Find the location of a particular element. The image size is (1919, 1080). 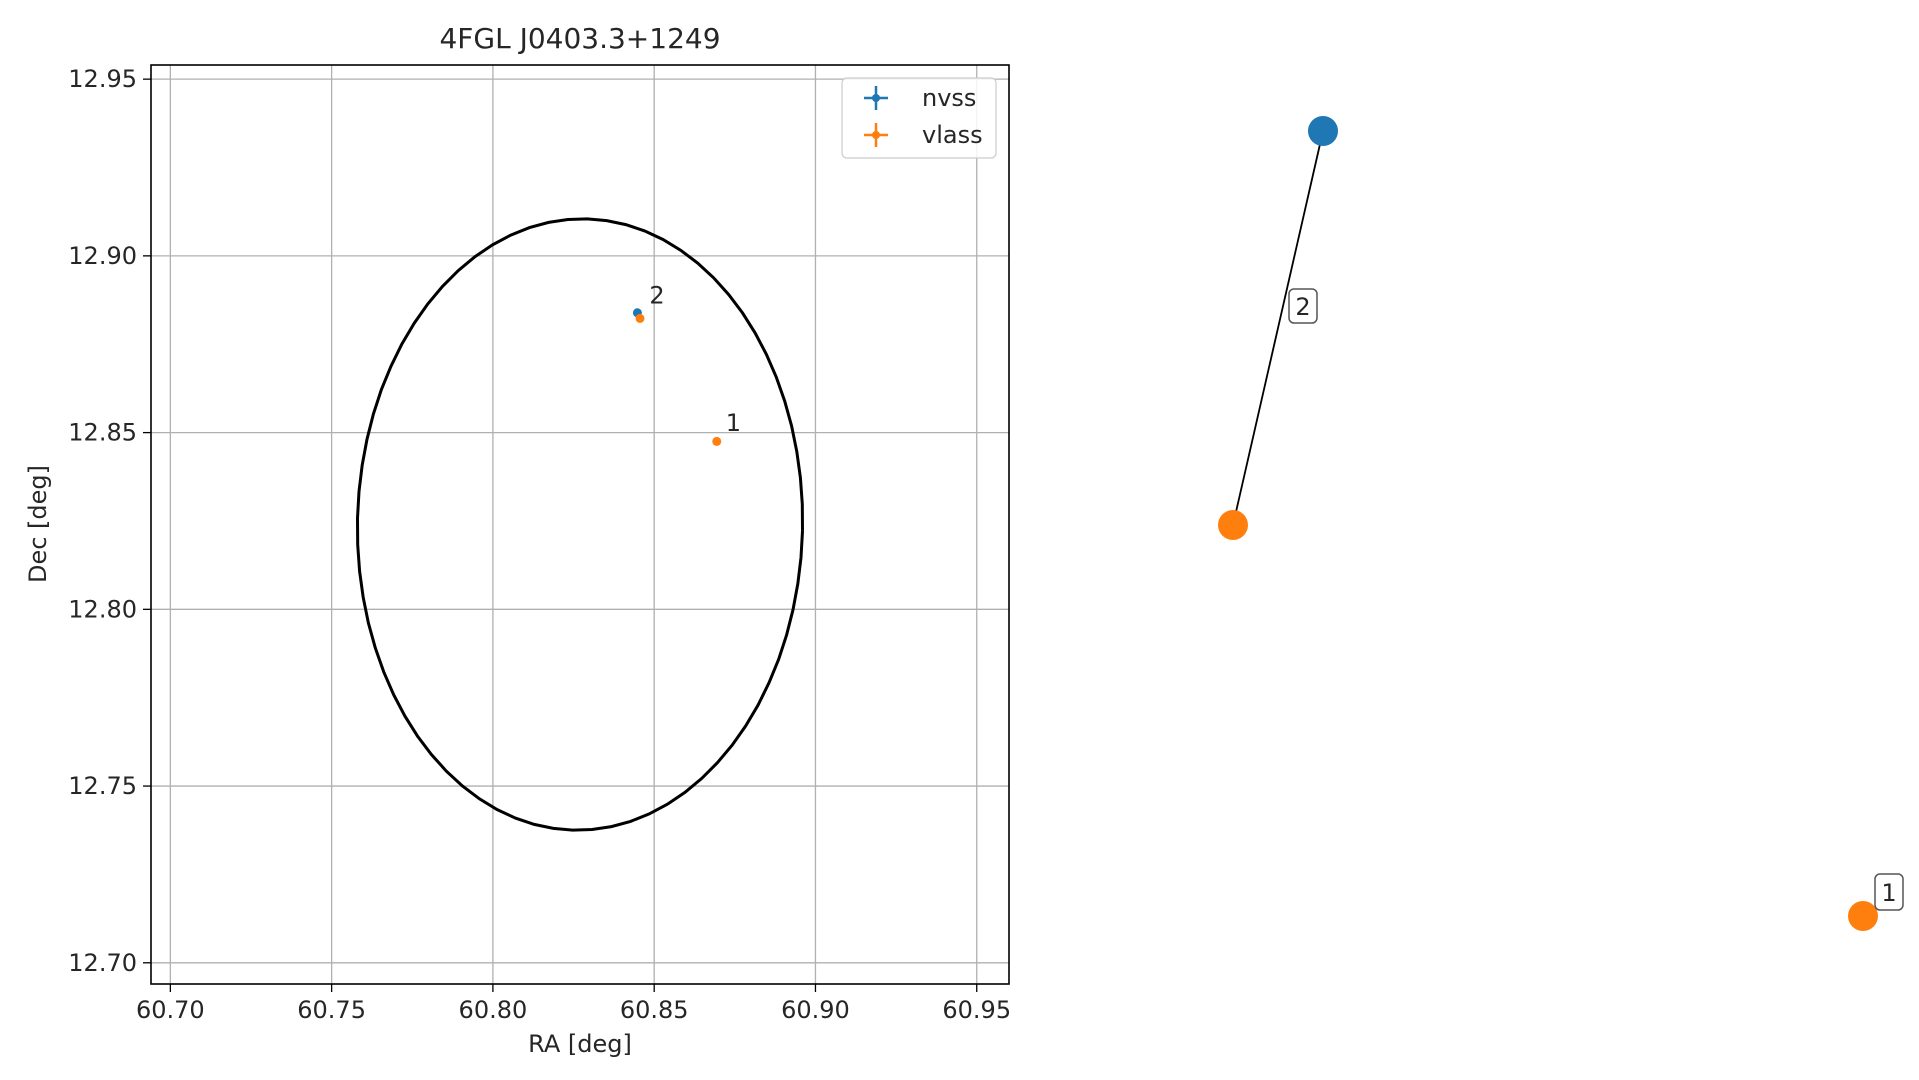

legend-entry-nvss: nvss is located at coordinates (920, 98).